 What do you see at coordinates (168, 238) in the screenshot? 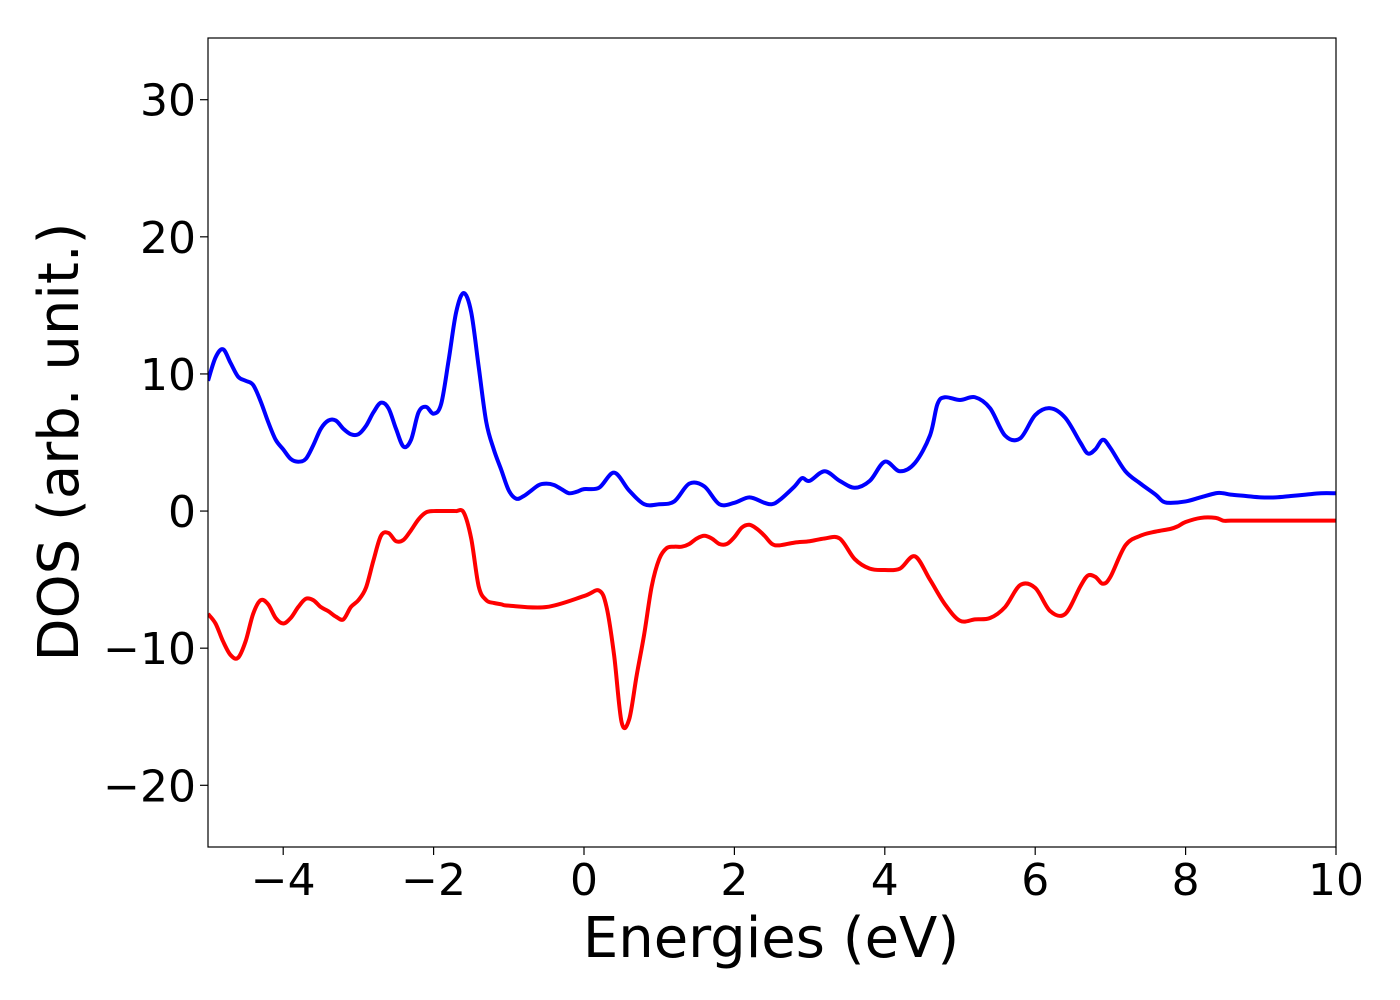
I see `y-tick-label: 20` at bounding box center [168, 238].